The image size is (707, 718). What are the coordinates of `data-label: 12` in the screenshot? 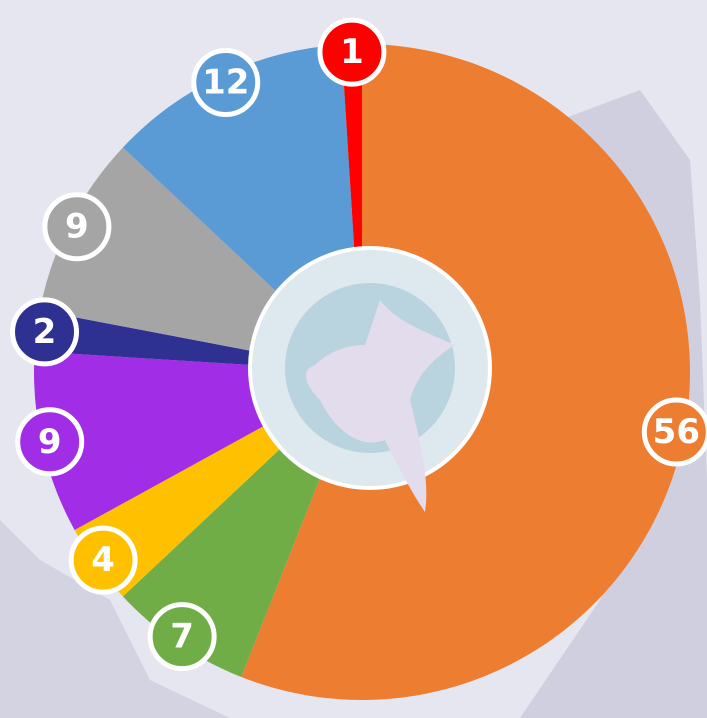 It's located at (225, 82).